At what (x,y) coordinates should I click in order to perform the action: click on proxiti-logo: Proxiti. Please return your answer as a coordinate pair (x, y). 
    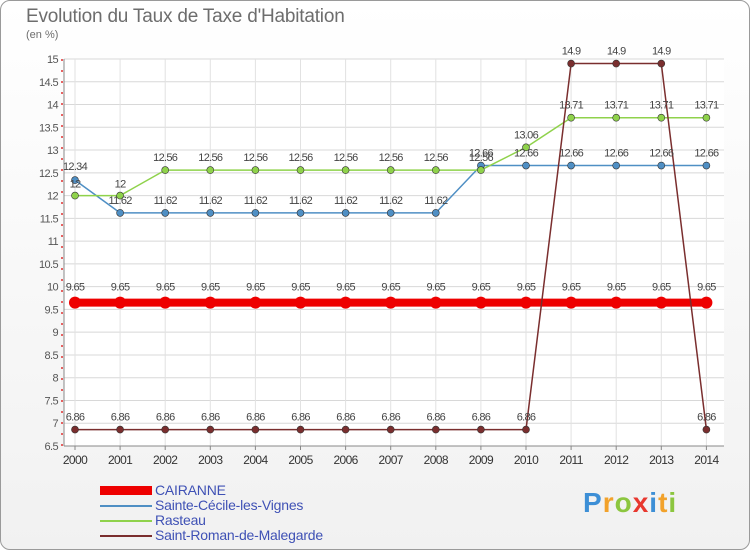
    Looking at the image, I should click on (630, 503).